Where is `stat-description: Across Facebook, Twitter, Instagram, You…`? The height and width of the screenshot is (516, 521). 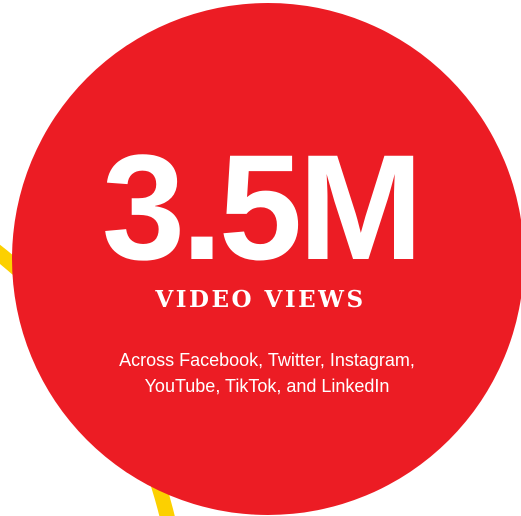
stat-description: Across Facebook, Twitter, Instagram, You… is located at coordinates (267, 373).